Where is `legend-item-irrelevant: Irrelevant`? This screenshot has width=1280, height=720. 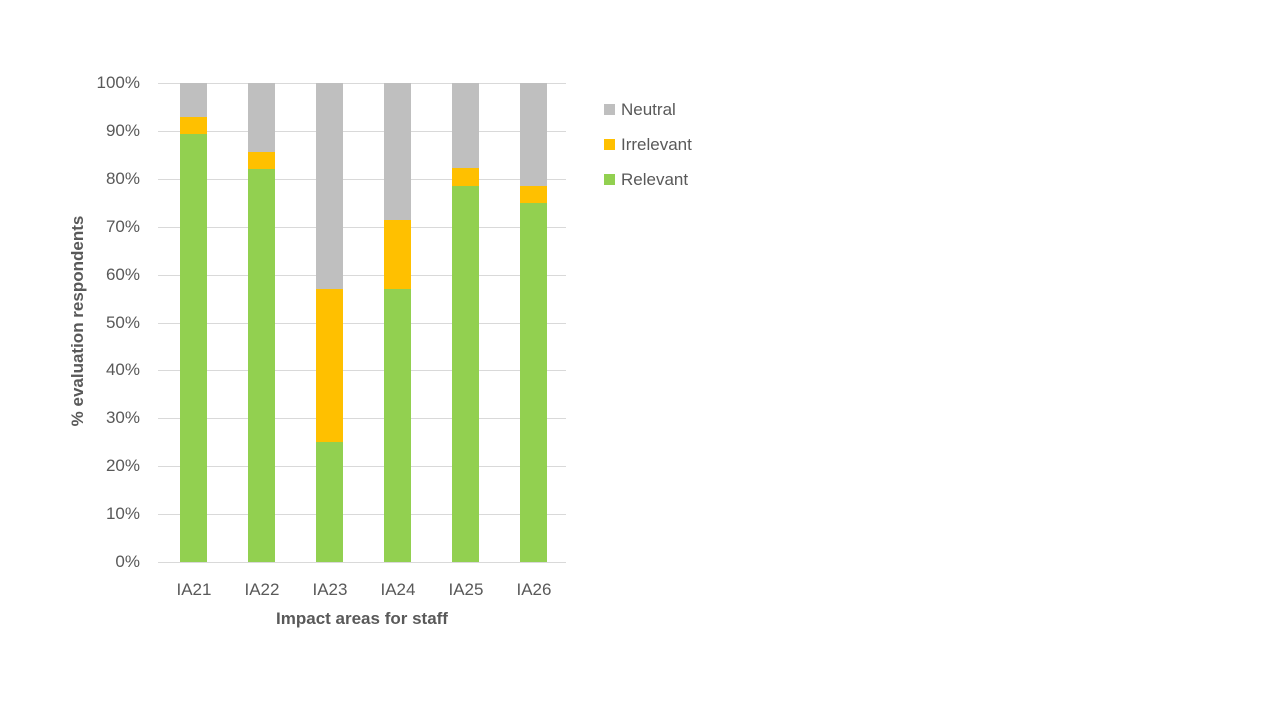
legend-item-irrelevant: Irrelevant is located at coordinates (648, 144).